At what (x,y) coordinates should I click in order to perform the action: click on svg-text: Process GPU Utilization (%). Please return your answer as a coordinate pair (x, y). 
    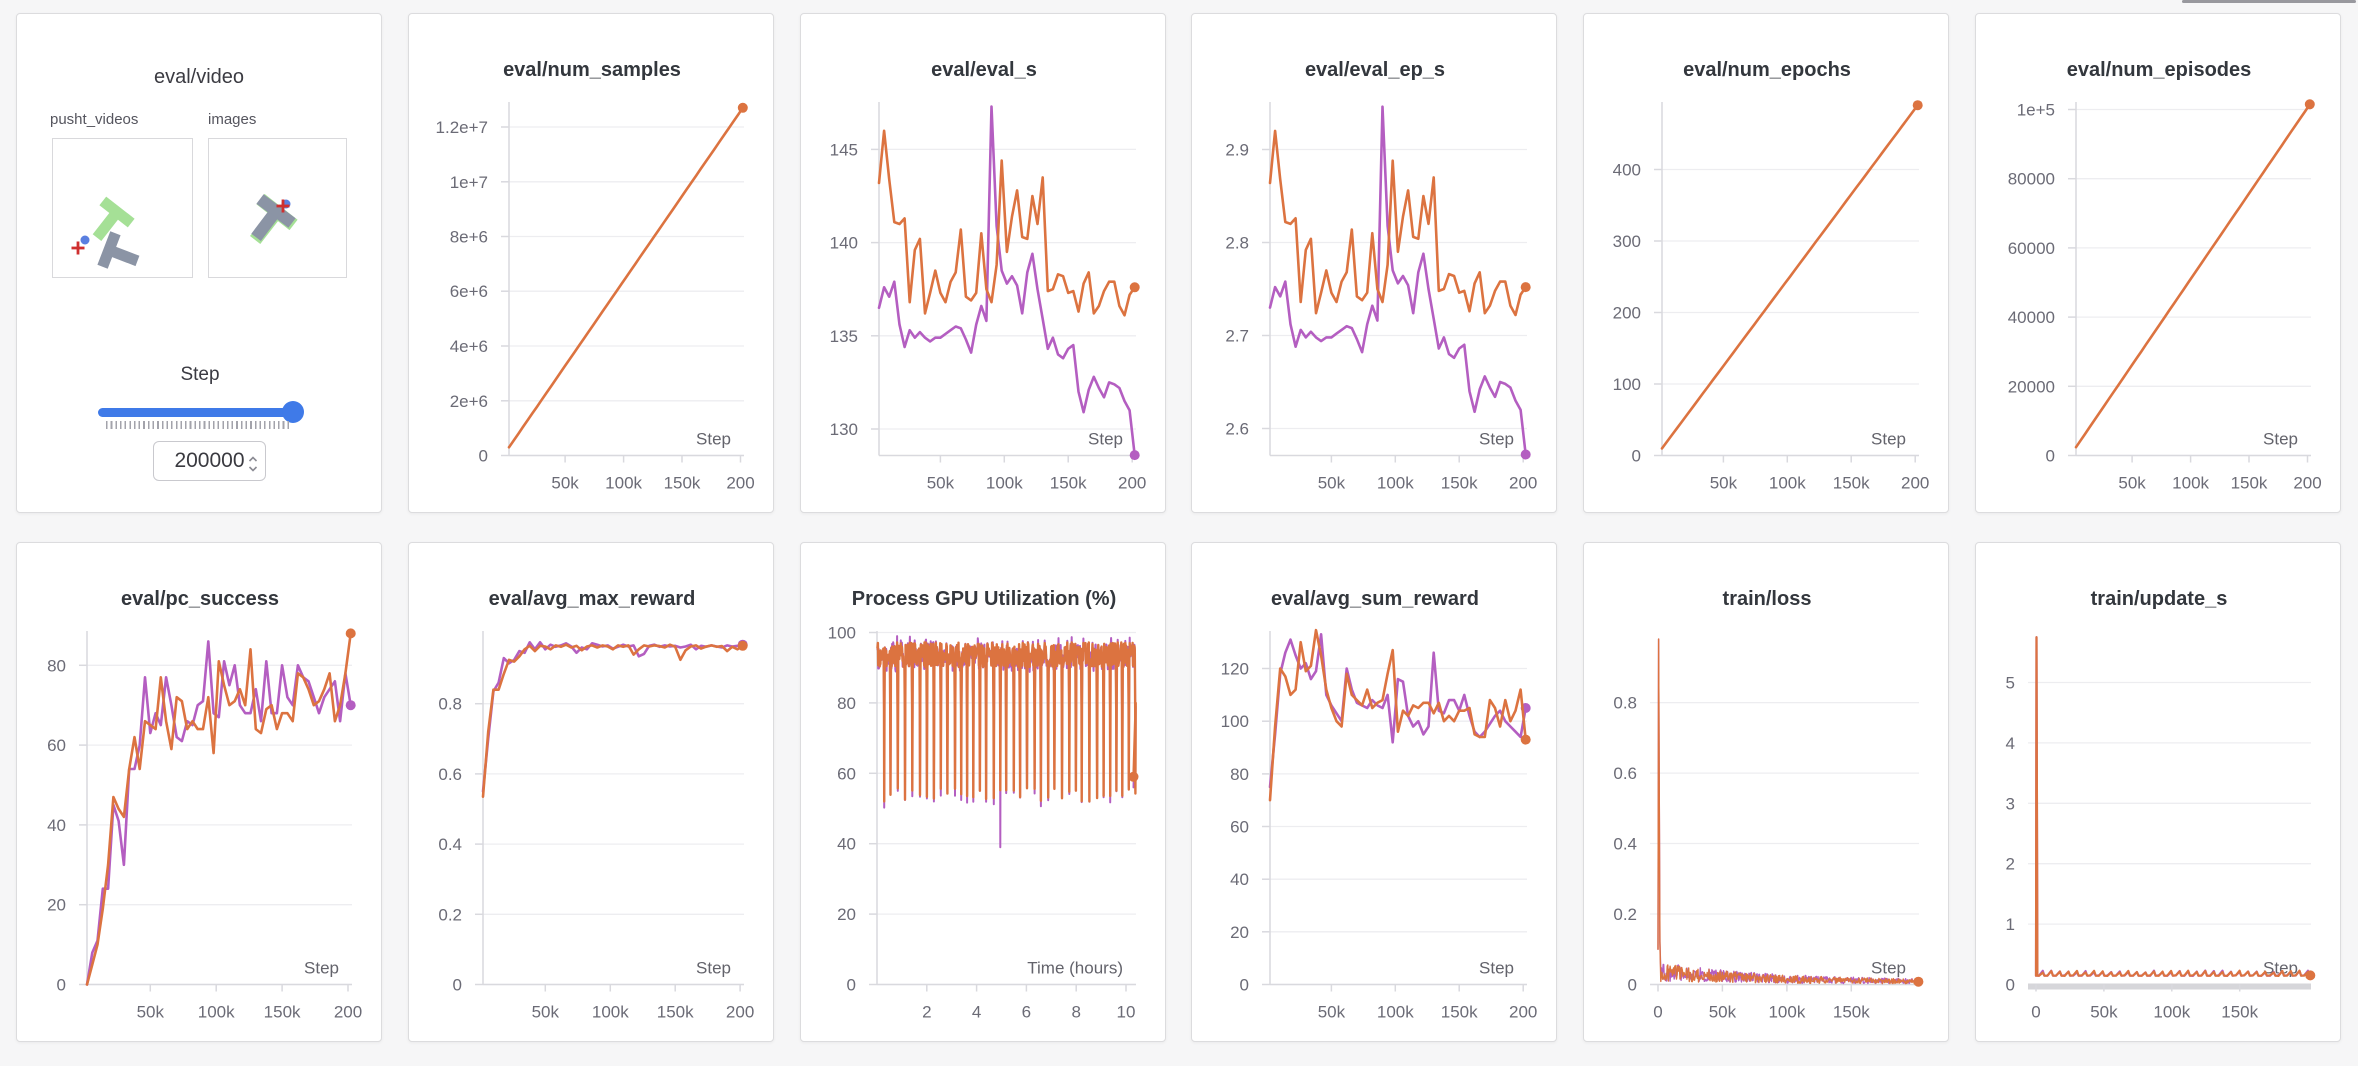
    Looking at the image, I should click on (984, 599).